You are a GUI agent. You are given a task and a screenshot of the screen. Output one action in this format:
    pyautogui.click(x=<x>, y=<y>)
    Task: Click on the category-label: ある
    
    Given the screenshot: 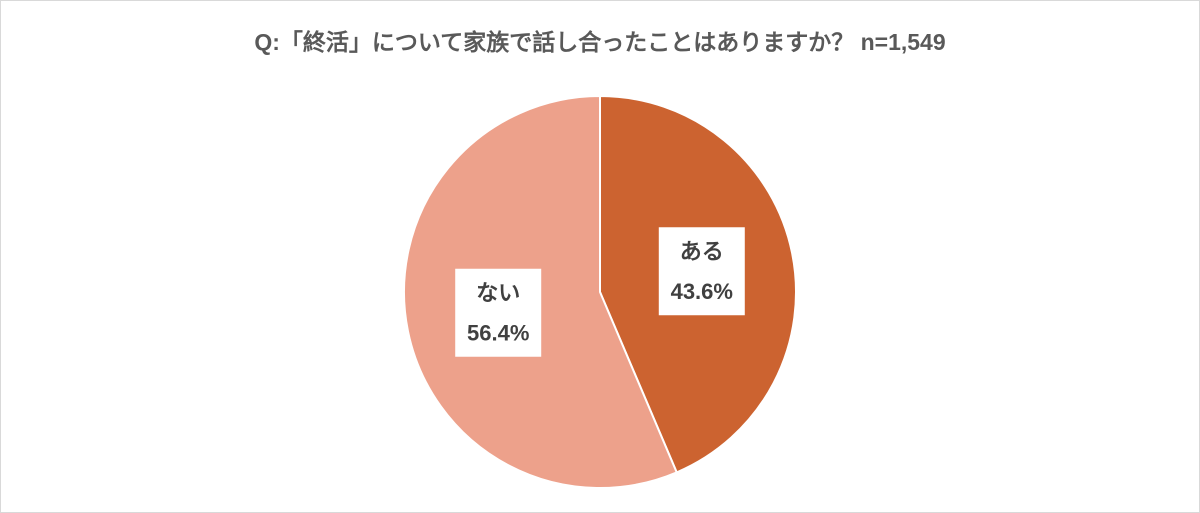 What is the action you would take?
    pyautogui.click(x=702, y=251)
    